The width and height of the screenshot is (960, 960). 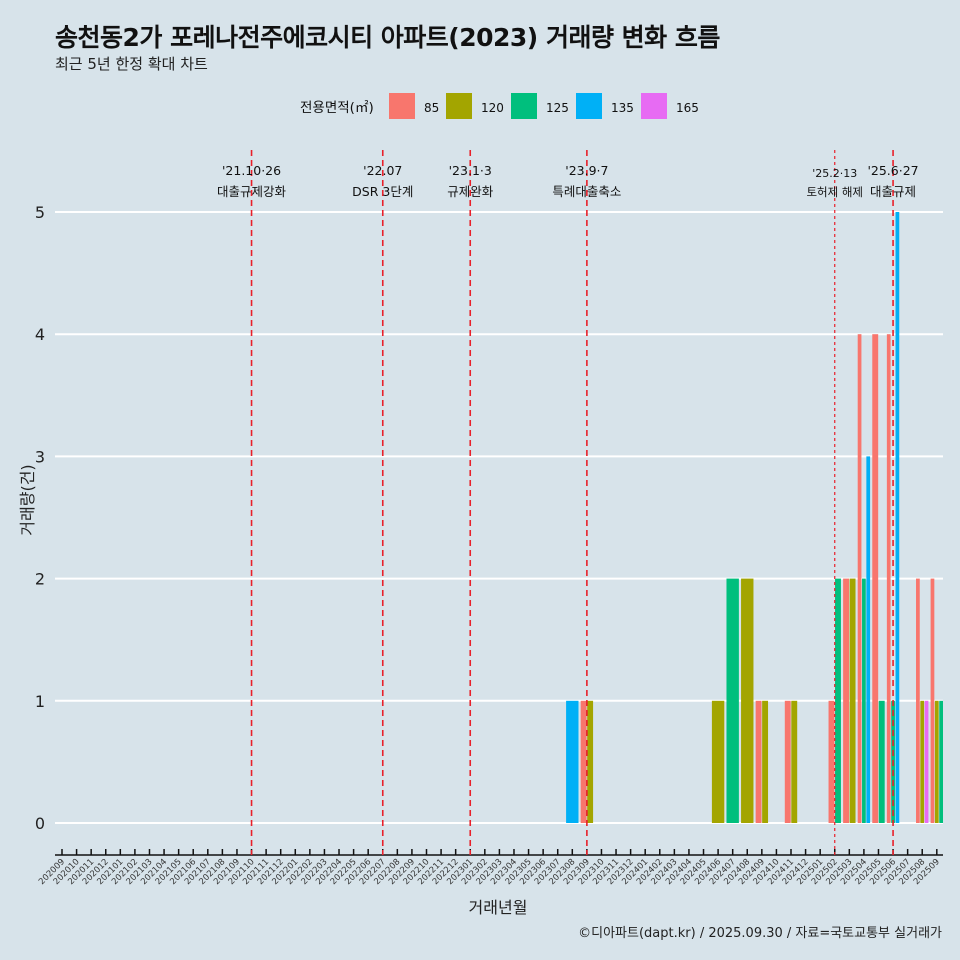 What do you see at coordinates (892, 170) in the screenshot?
I see `event-date: '25.6·27` at bounding box center [892, 170].